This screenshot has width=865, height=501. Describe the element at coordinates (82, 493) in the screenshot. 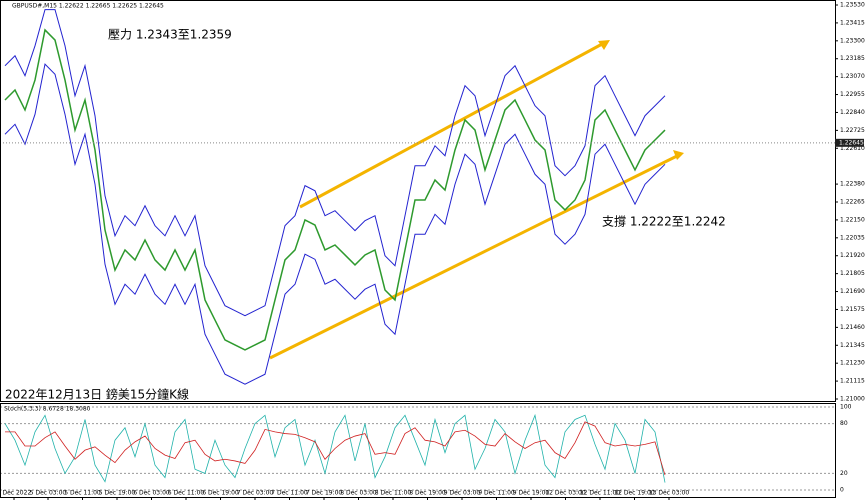

I see `x-tick-label: 5 Dec 11:00` at that location.